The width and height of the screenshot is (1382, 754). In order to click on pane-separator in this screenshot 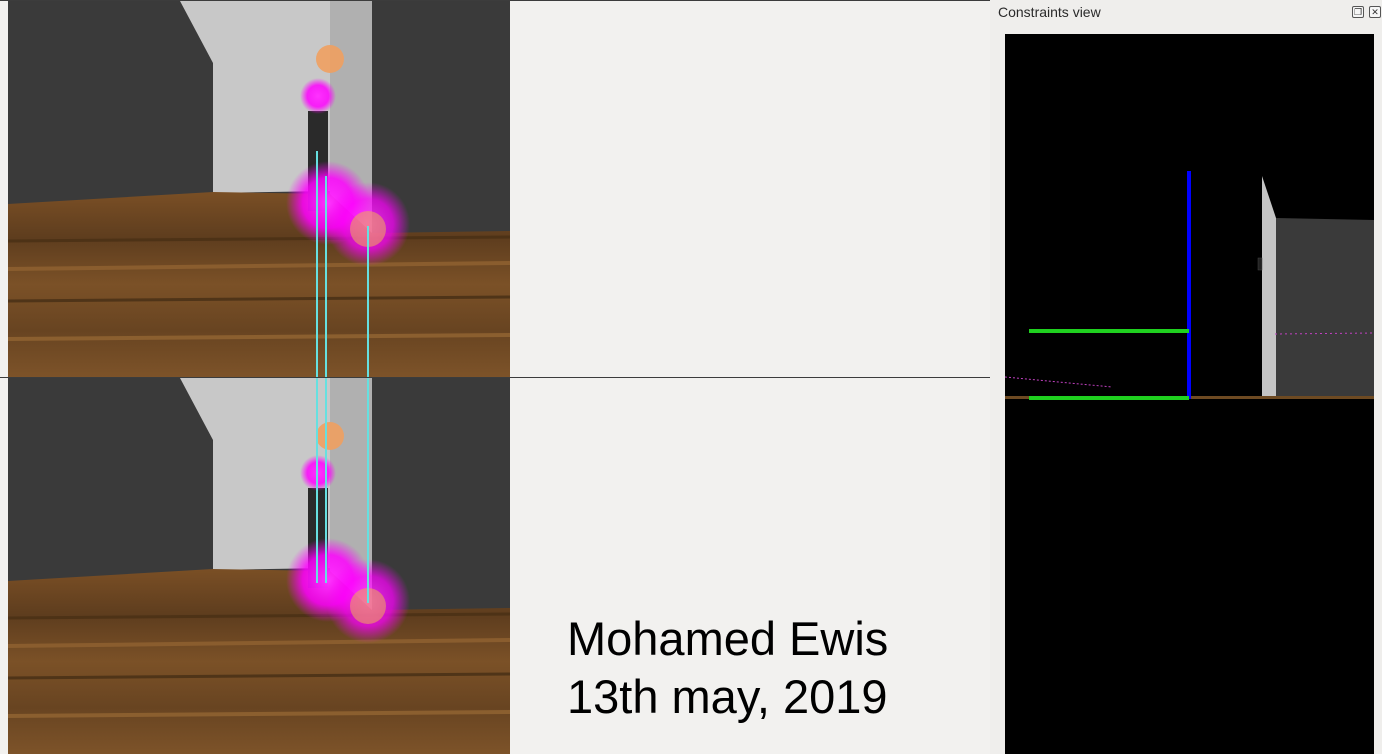, I will do `click(495, 377)`.